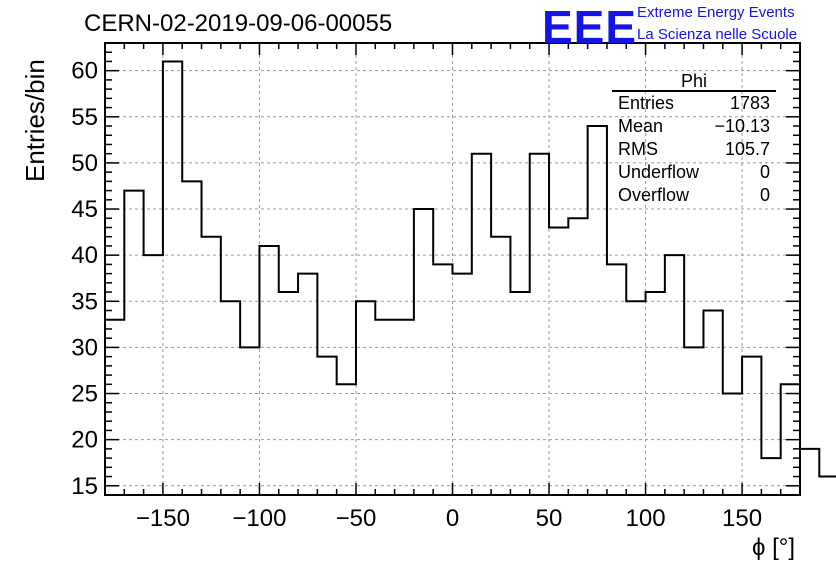 Image resolution: width=836 pixels, height=572 pixels. I want to click on x-tick-label: 100, so click(646, 518).